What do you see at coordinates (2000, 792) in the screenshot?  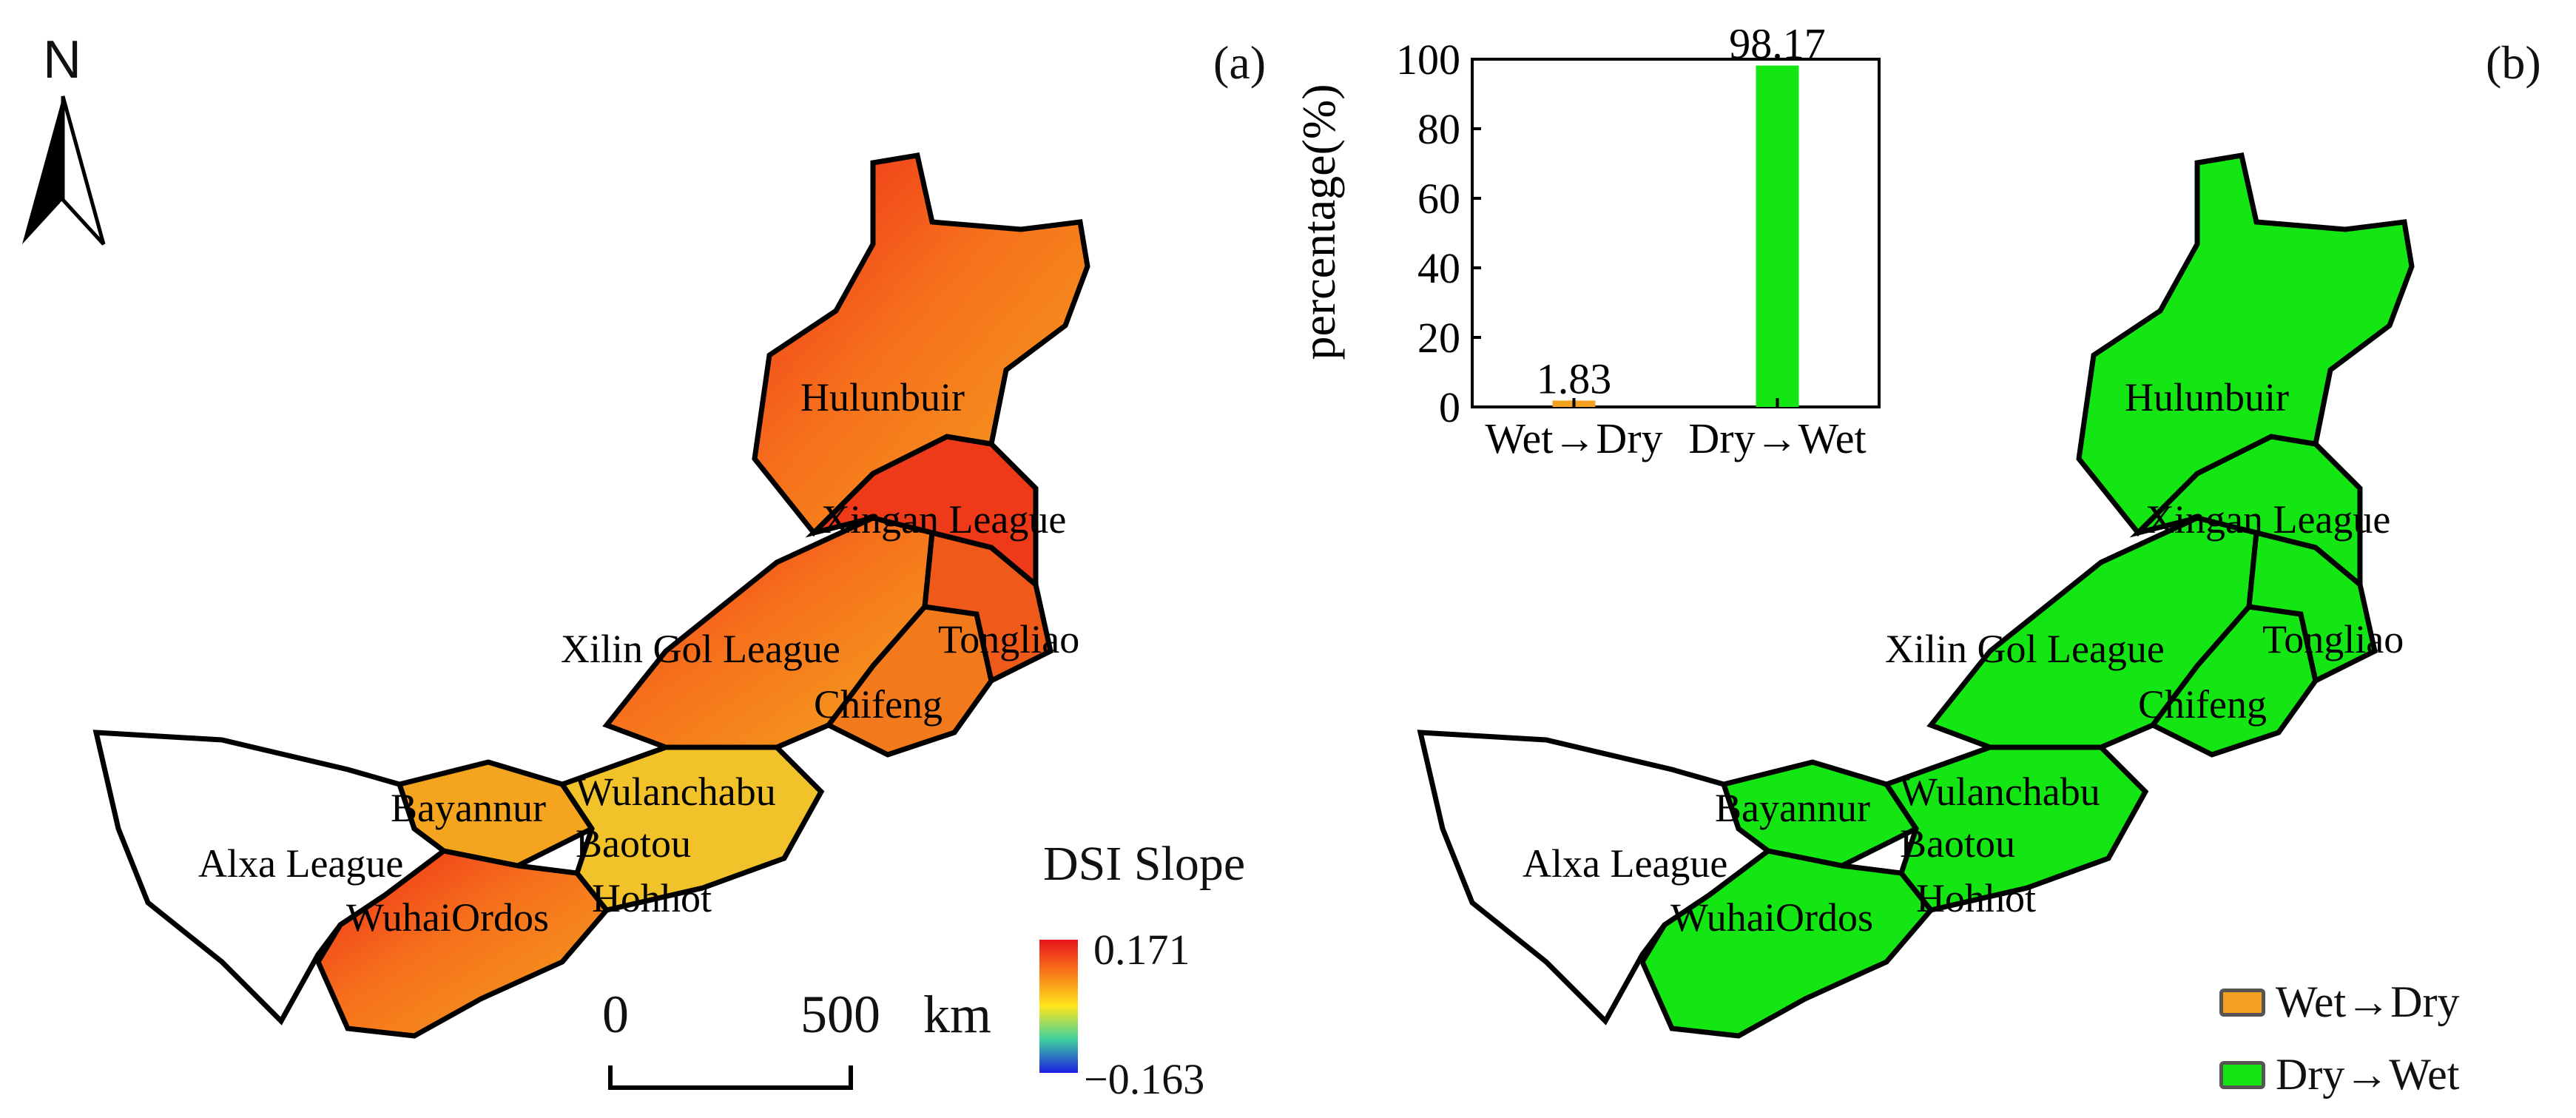 I see `label-wulanchabu-b: Wulanchabu` at bounding box center [2000, 792].